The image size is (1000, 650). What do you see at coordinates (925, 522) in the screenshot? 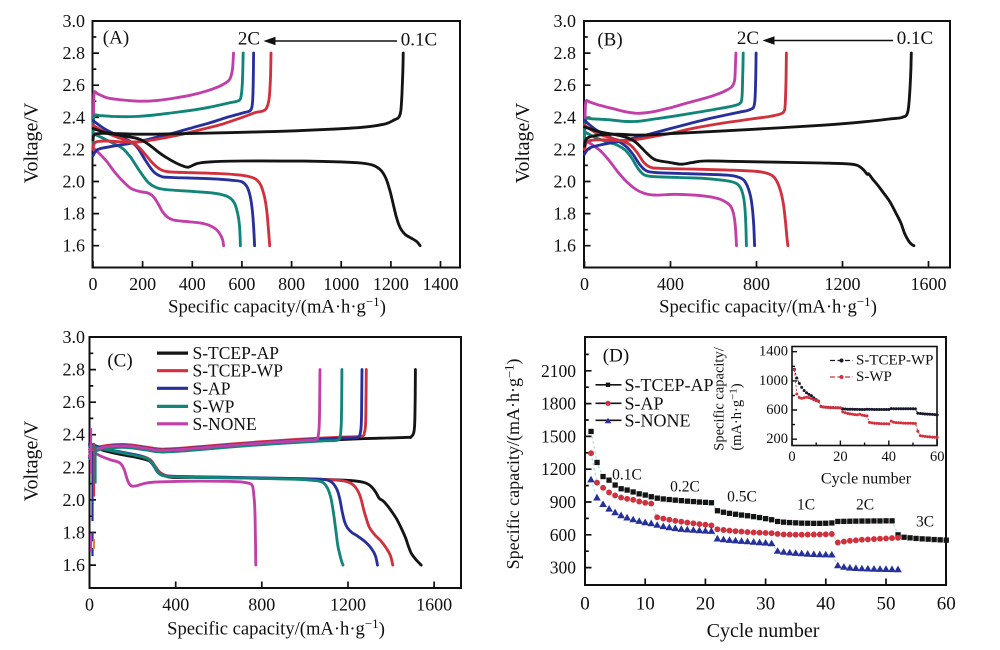
I see `svg-text: 3C` at bounding box center [925, 522].